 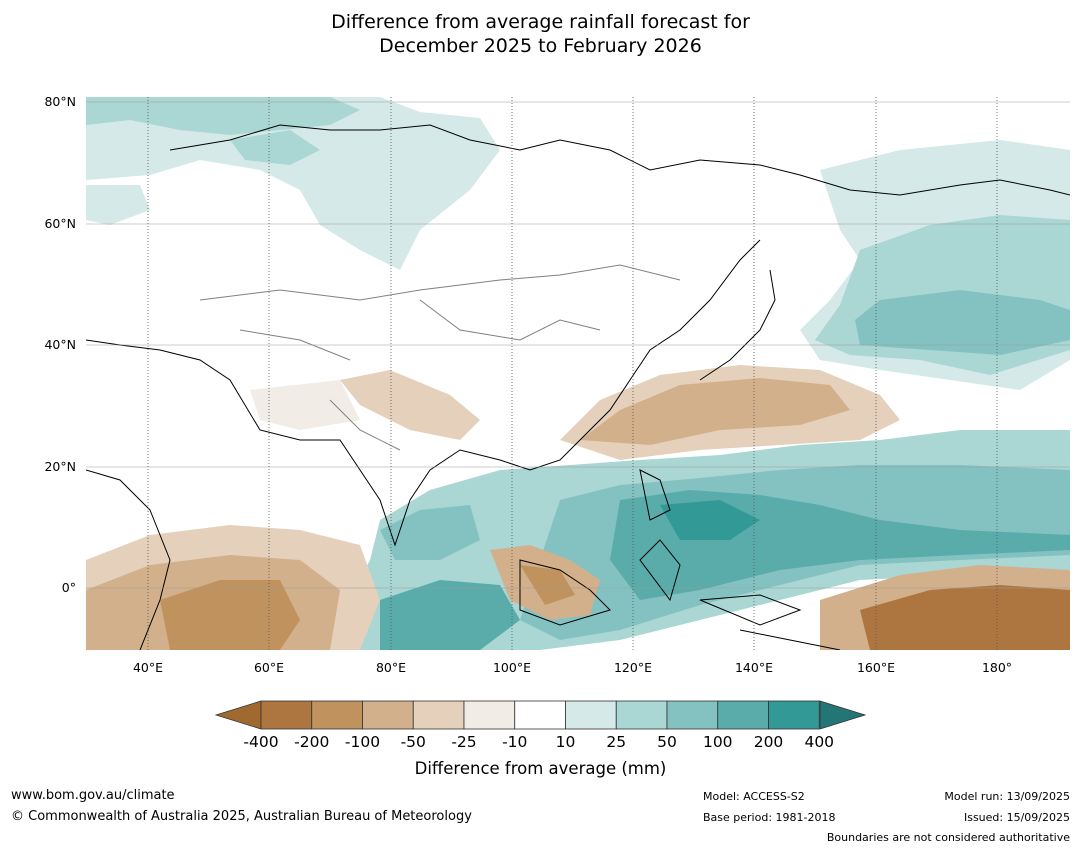 What do you see at coordinates (413, 742) in the screenshot?
I see `colorbar-label: -50` at bounding box center [413, 742].